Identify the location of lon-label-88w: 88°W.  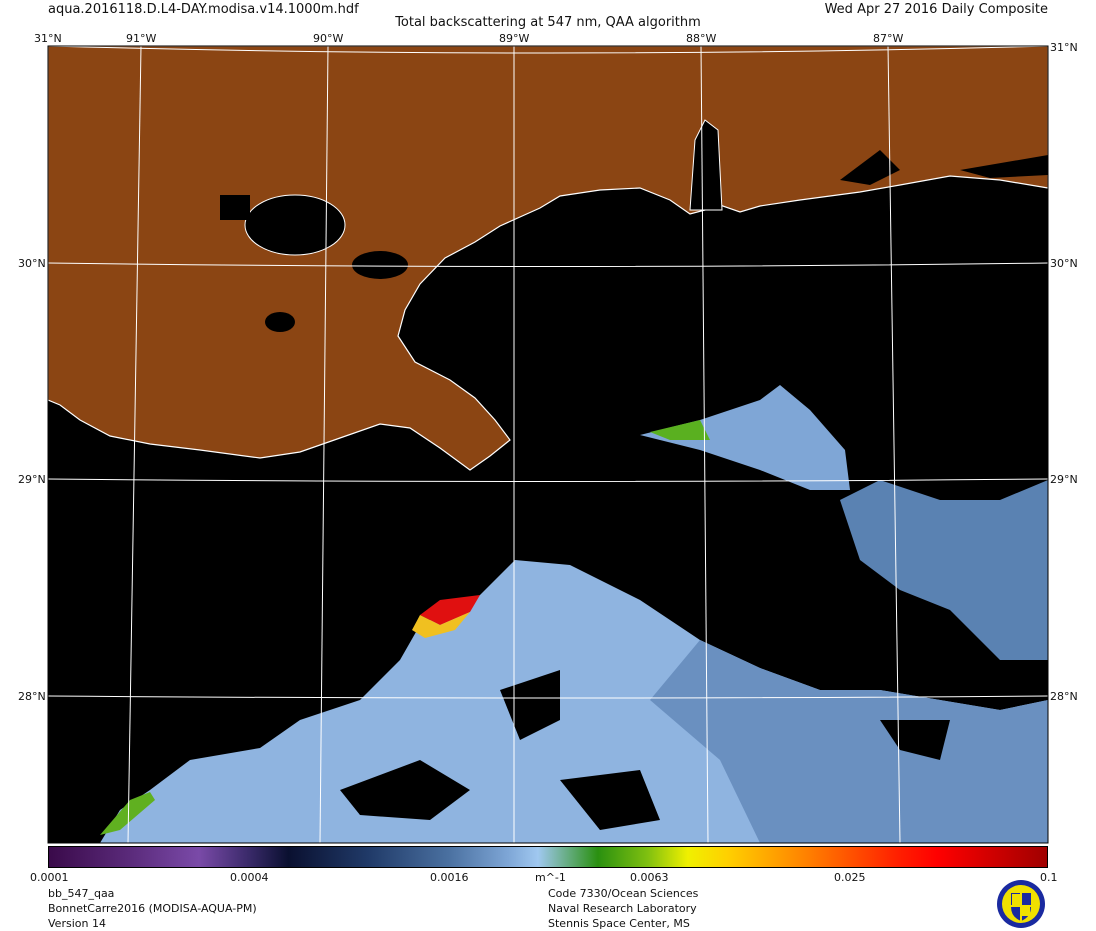
(701, 38).